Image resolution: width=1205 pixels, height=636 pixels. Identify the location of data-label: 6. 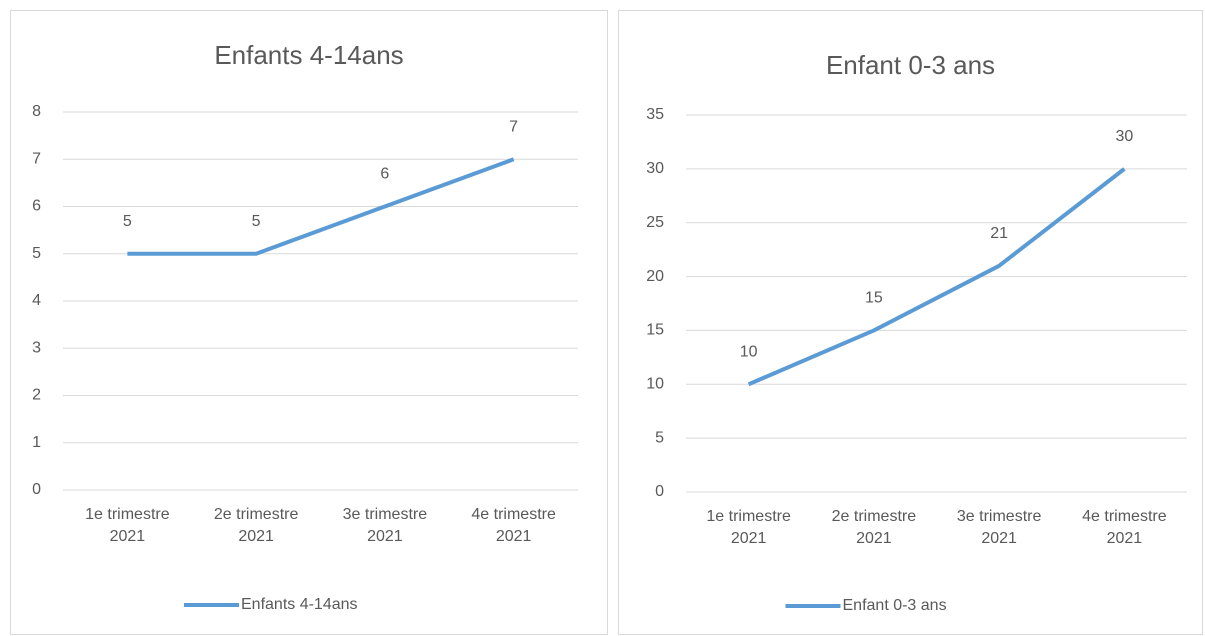
(384, 174).